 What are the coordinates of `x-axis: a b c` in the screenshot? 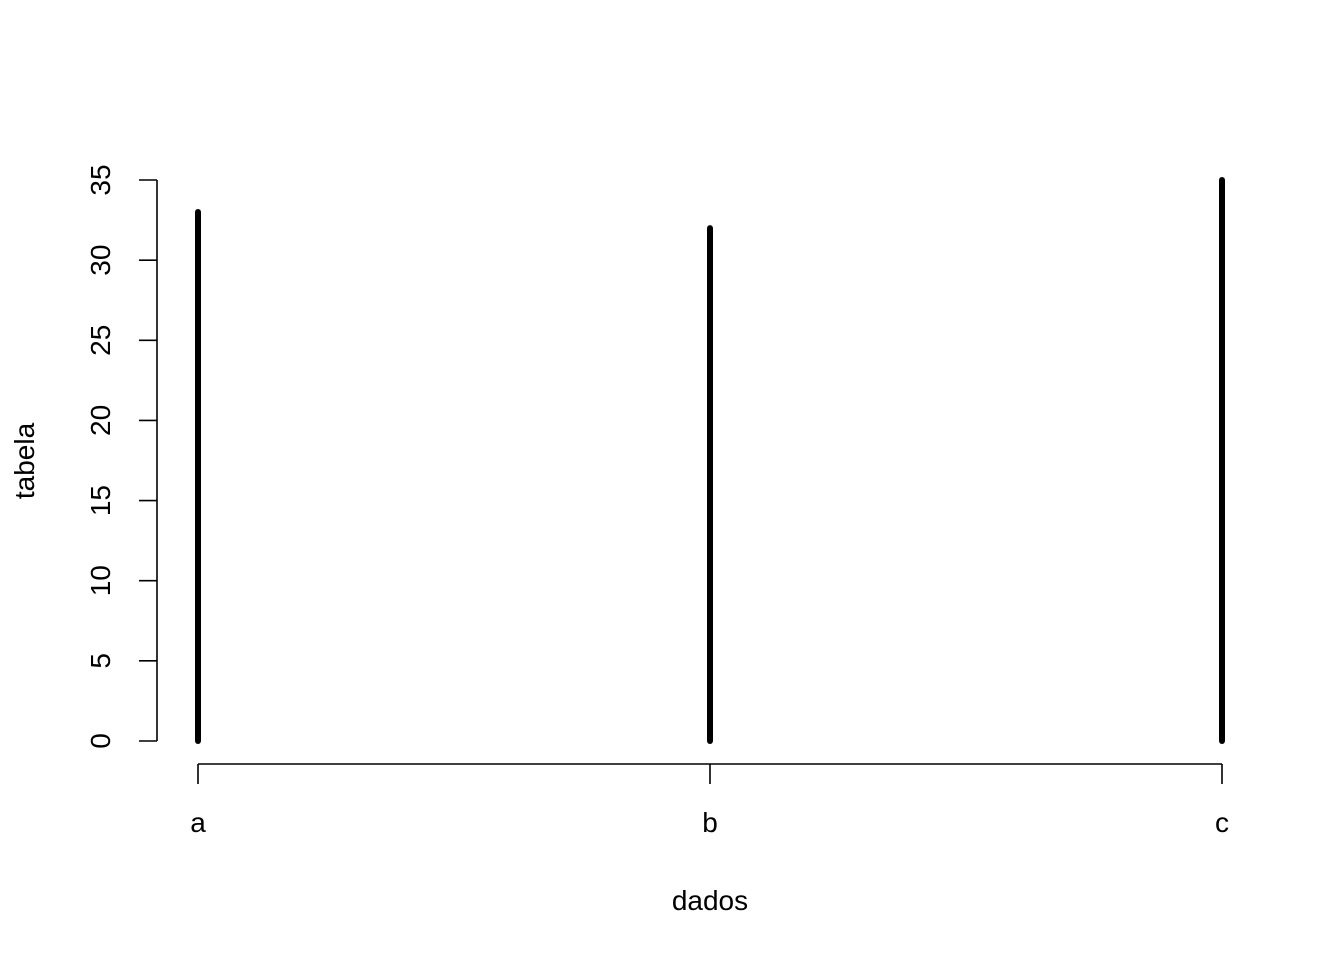 It's located at (709, 800).